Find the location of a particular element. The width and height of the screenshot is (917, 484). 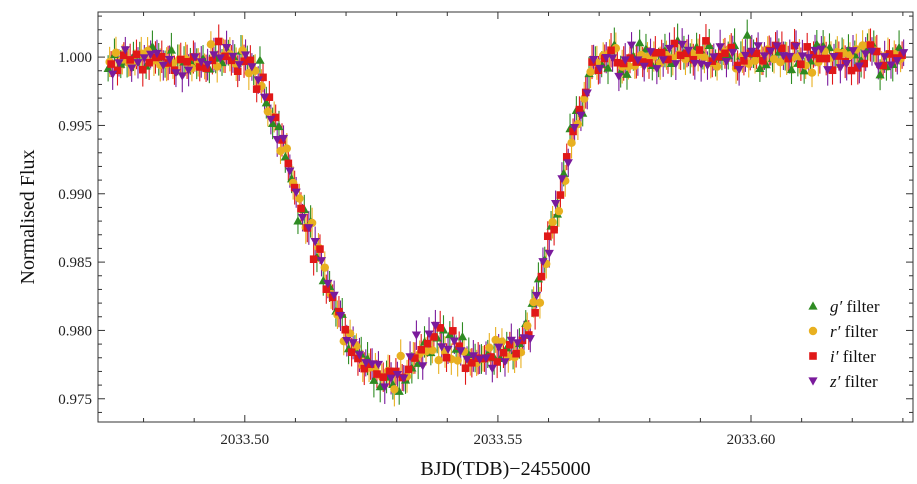

y-tick-label: 1.000 is located at coordinates (75, 58).